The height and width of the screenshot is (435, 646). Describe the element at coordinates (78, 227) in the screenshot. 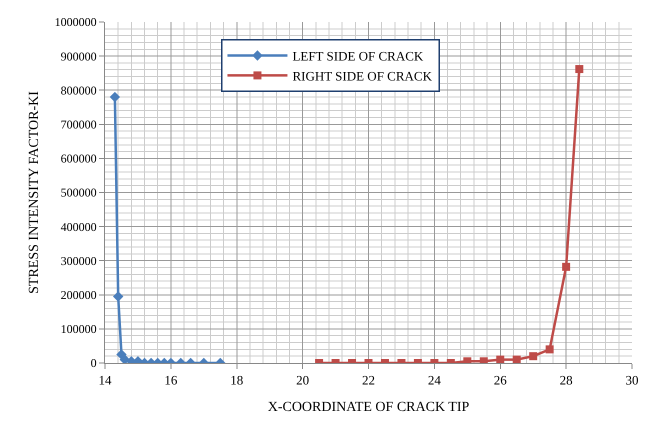

I see `y-tick-label: 400000` at that location.